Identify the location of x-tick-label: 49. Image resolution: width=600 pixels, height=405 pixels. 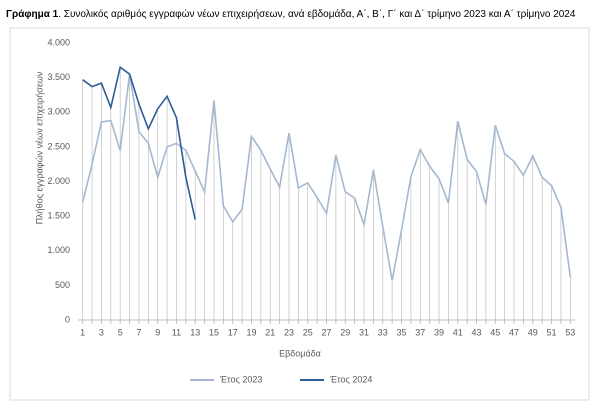
(533, 332).